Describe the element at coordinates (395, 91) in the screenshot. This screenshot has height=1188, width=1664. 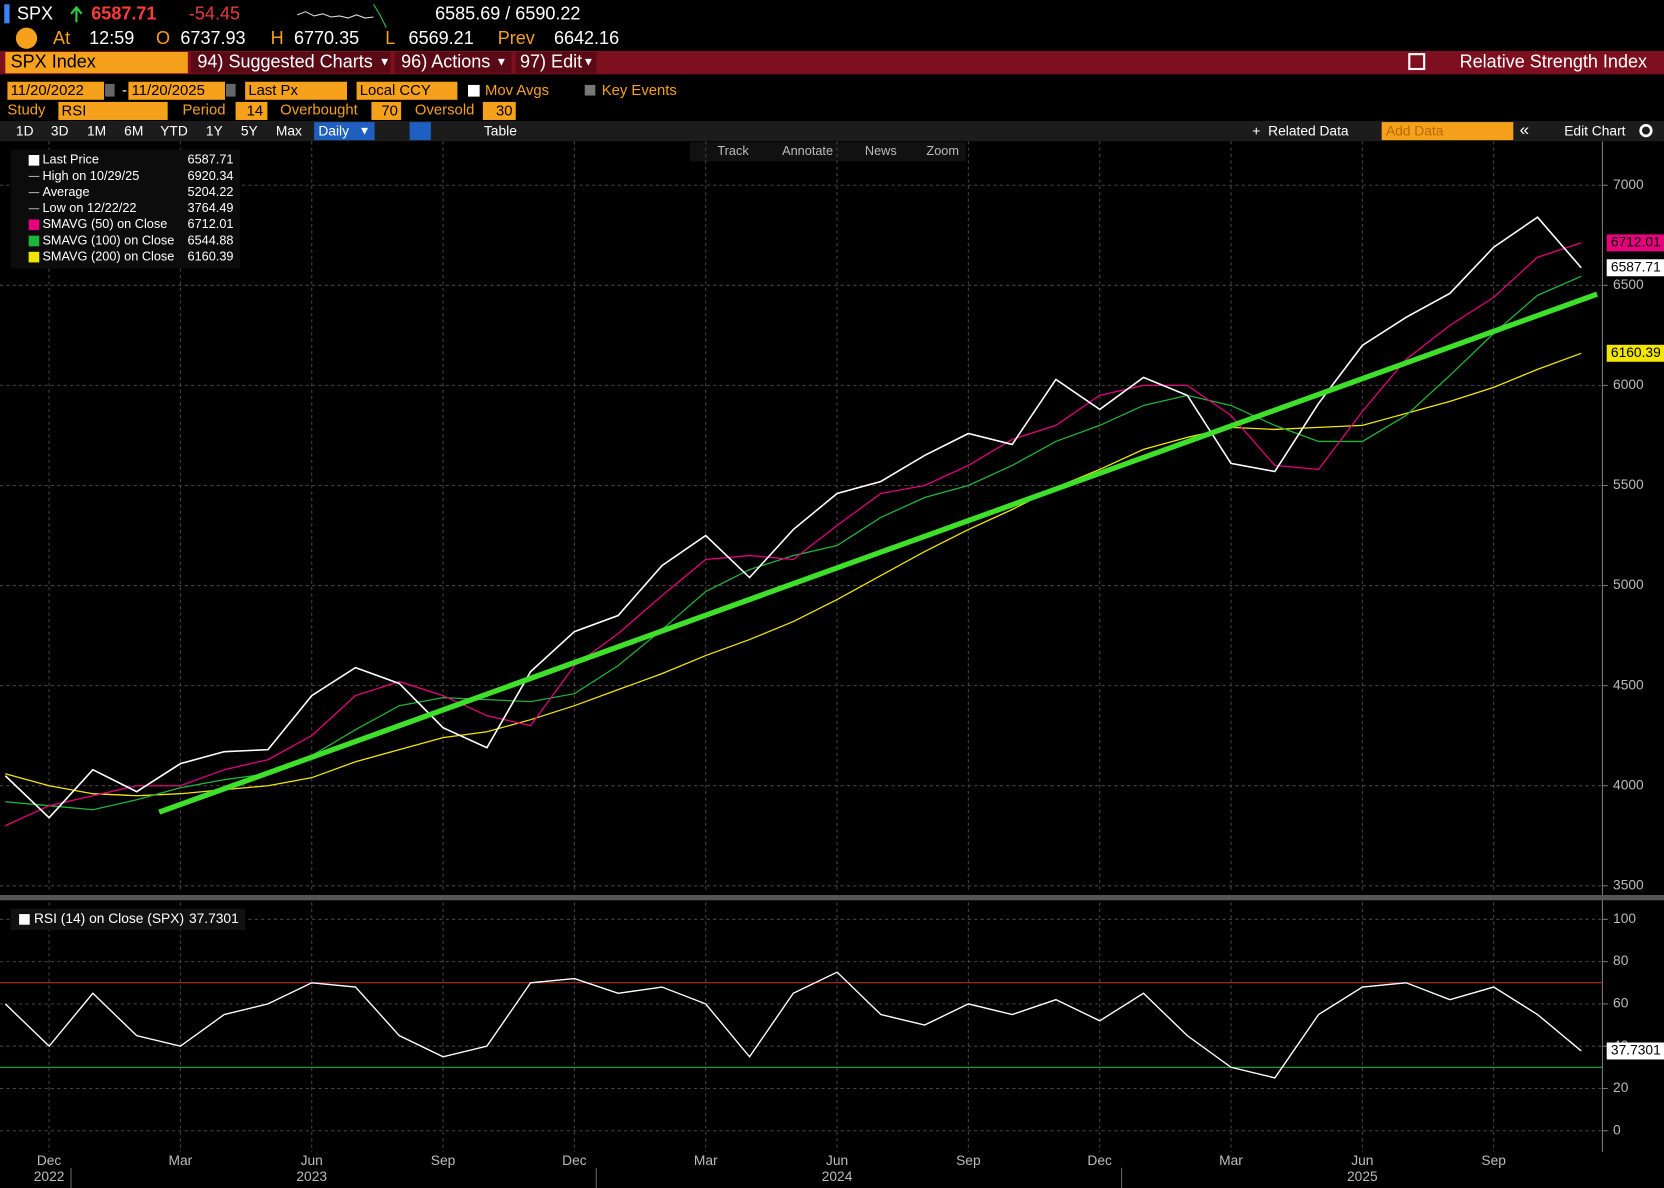
I see `currency: Local CCY` at that location.